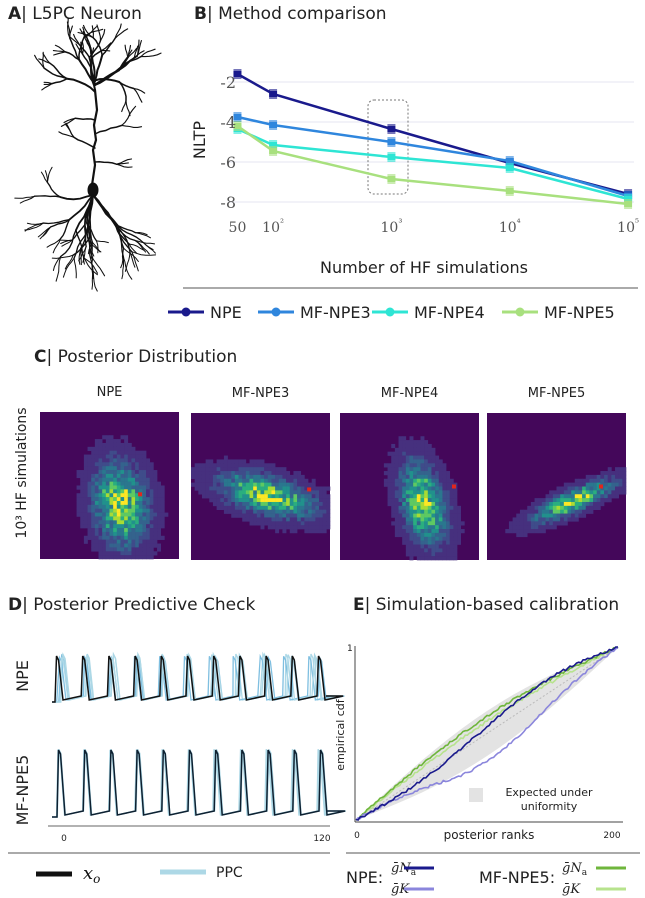 The image size is (645, 898). What do you see at coordinates (579, 312) in the screenshot?
I see `legend-label: MF-NPE5` at bounding box center [579, 312].